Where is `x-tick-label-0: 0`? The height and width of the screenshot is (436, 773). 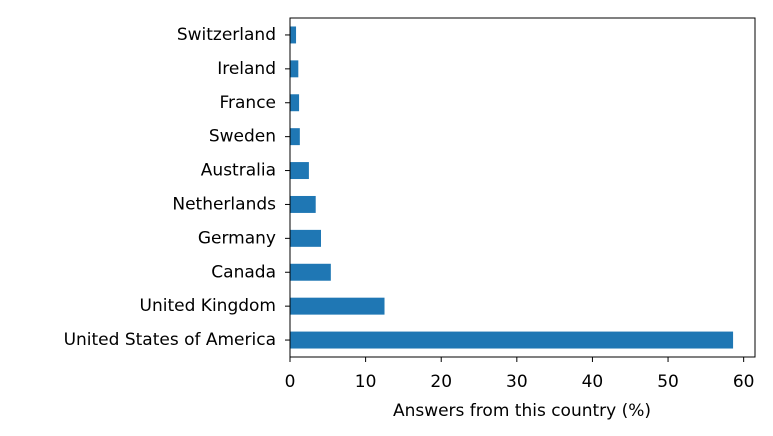
x-tick-label-0: 0 is located at coordinates (290, 382).